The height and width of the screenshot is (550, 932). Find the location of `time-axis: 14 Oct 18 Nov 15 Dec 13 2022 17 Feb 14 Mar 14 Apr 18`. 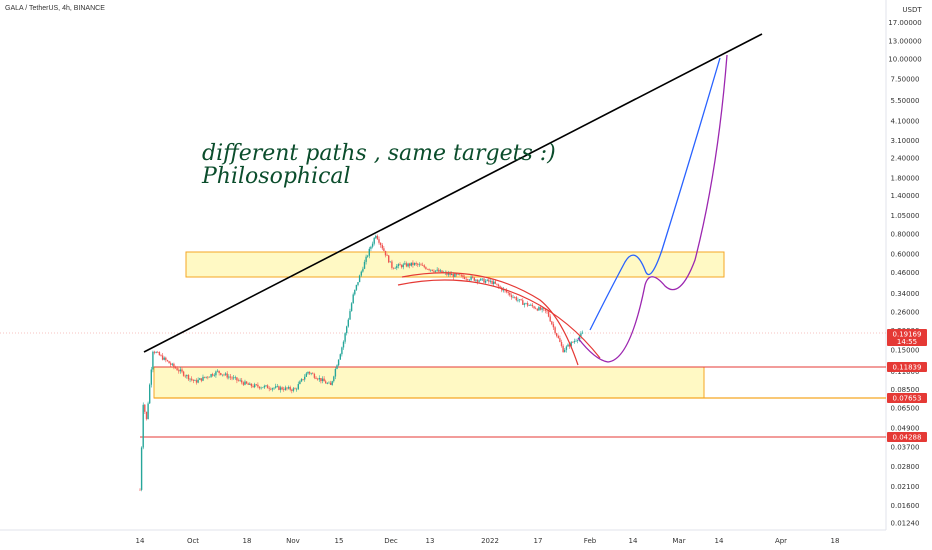

time-axis: 14 Oct 18 Nov 15 Dec 13 2022 17 Feb 14 Mar 14 Apr 18 is located at coordinates (488, 541).